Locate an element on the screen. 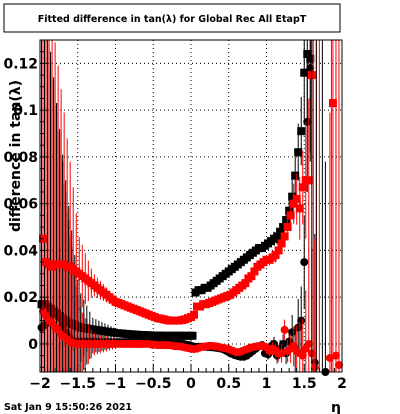  y-tick-label: 0.12 is located at coordinates (20, 64).